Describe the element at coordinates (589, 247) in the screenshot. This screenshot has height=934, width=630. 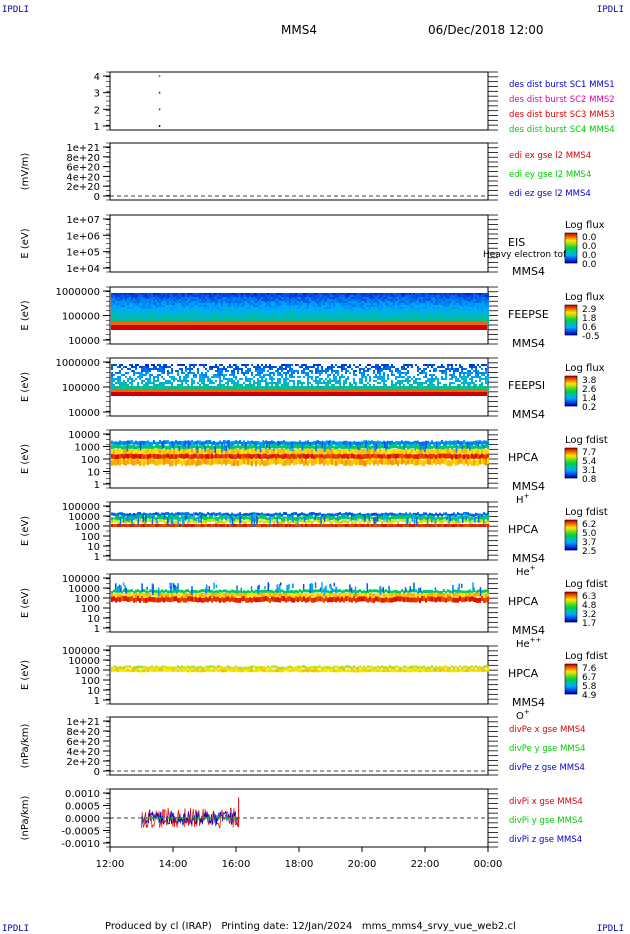
I see `colorbar-tick-label: 0.0` at that location.